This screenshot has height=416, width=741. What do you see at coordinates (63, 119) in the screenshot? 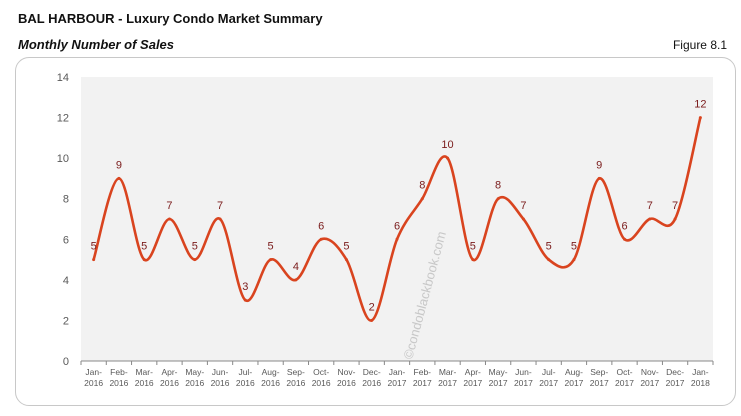
I see `y-tick-label: 12` at bounding box center [63, 119].